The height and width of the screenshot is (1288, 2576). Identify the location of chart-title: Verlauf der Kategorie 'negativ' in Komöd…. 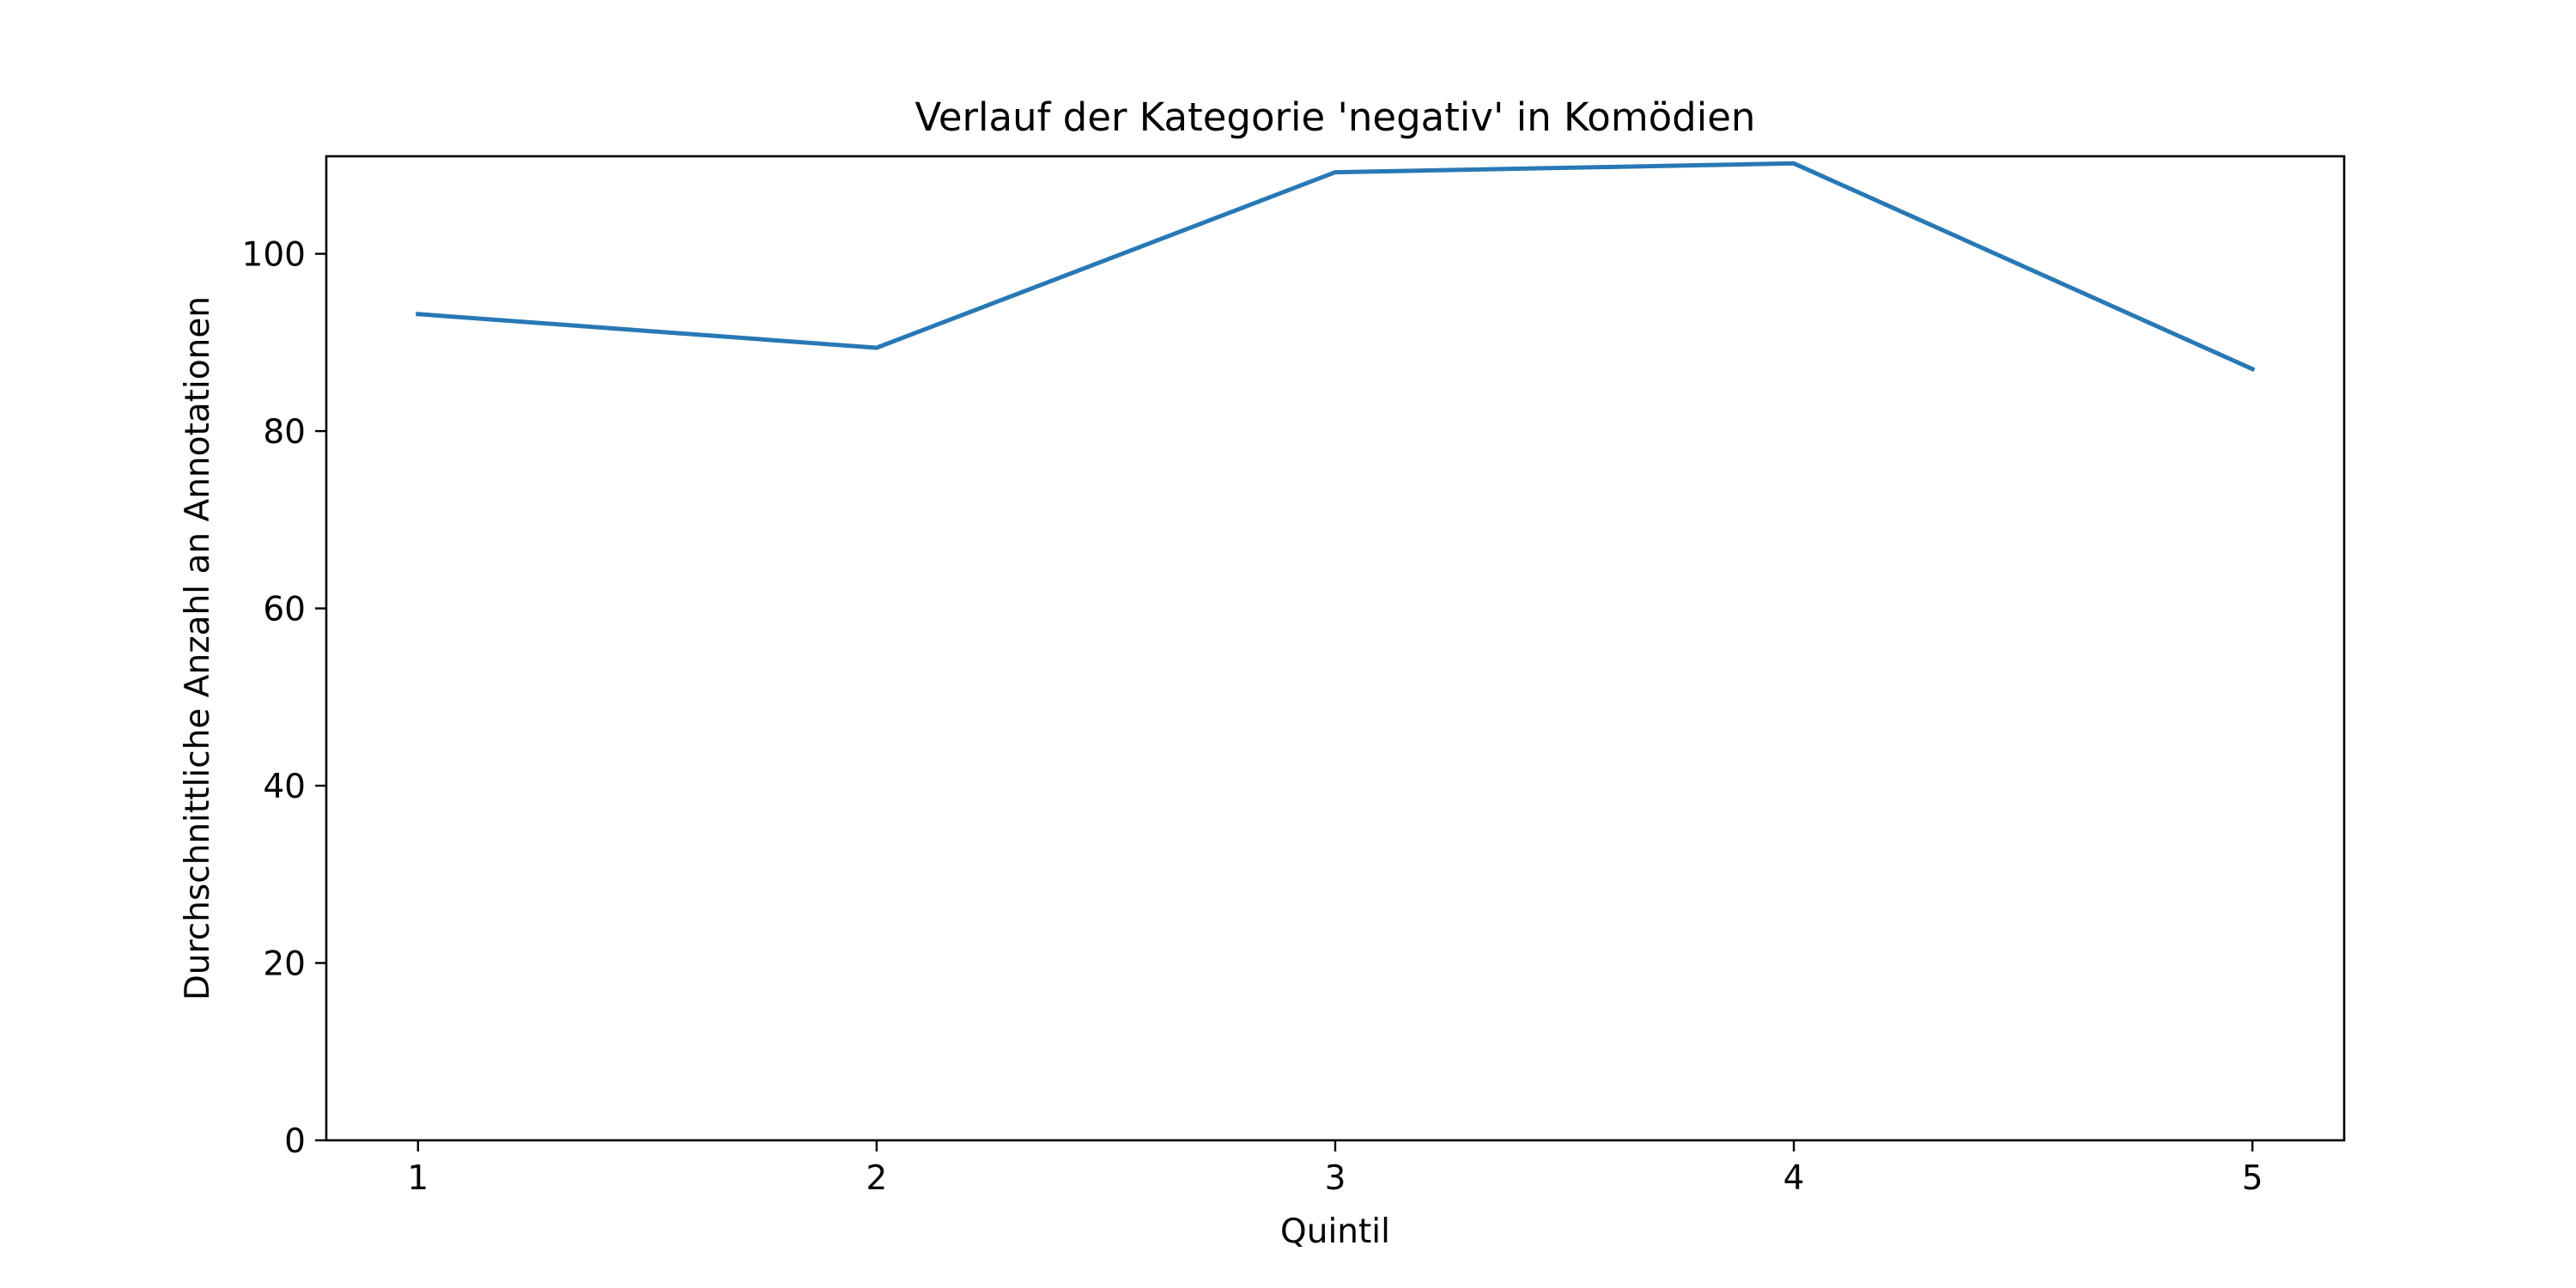
(1335, 117).